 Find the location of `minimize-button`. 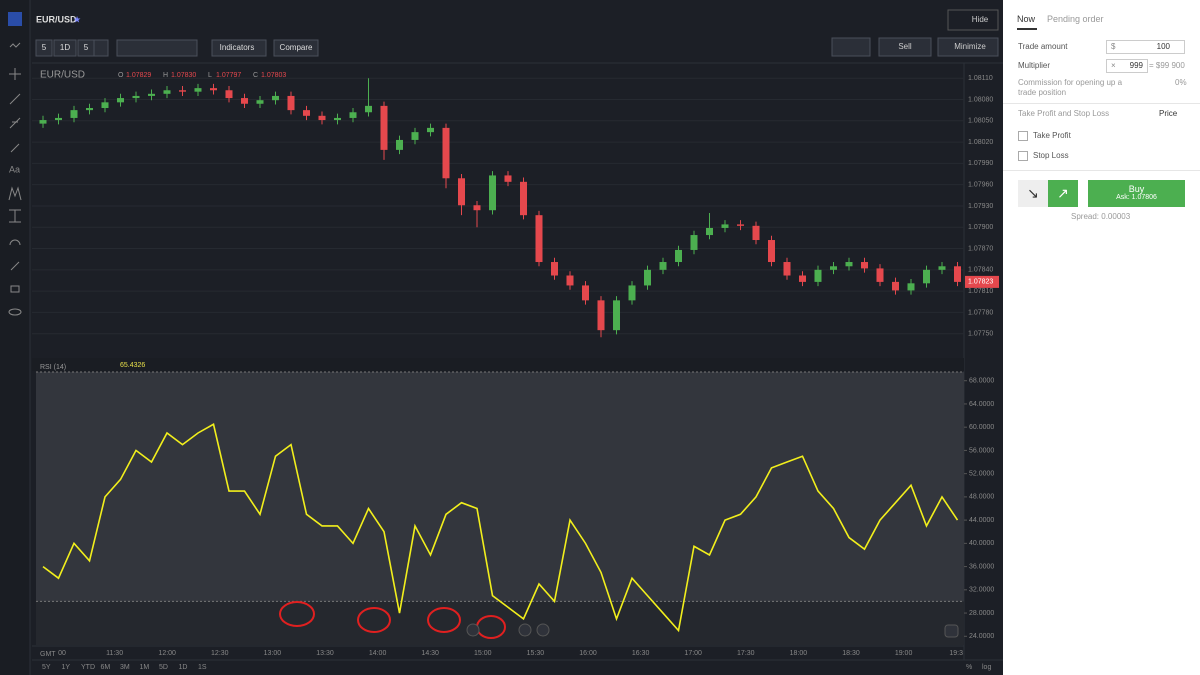

minimize-button is located at coordinates (968, 47).